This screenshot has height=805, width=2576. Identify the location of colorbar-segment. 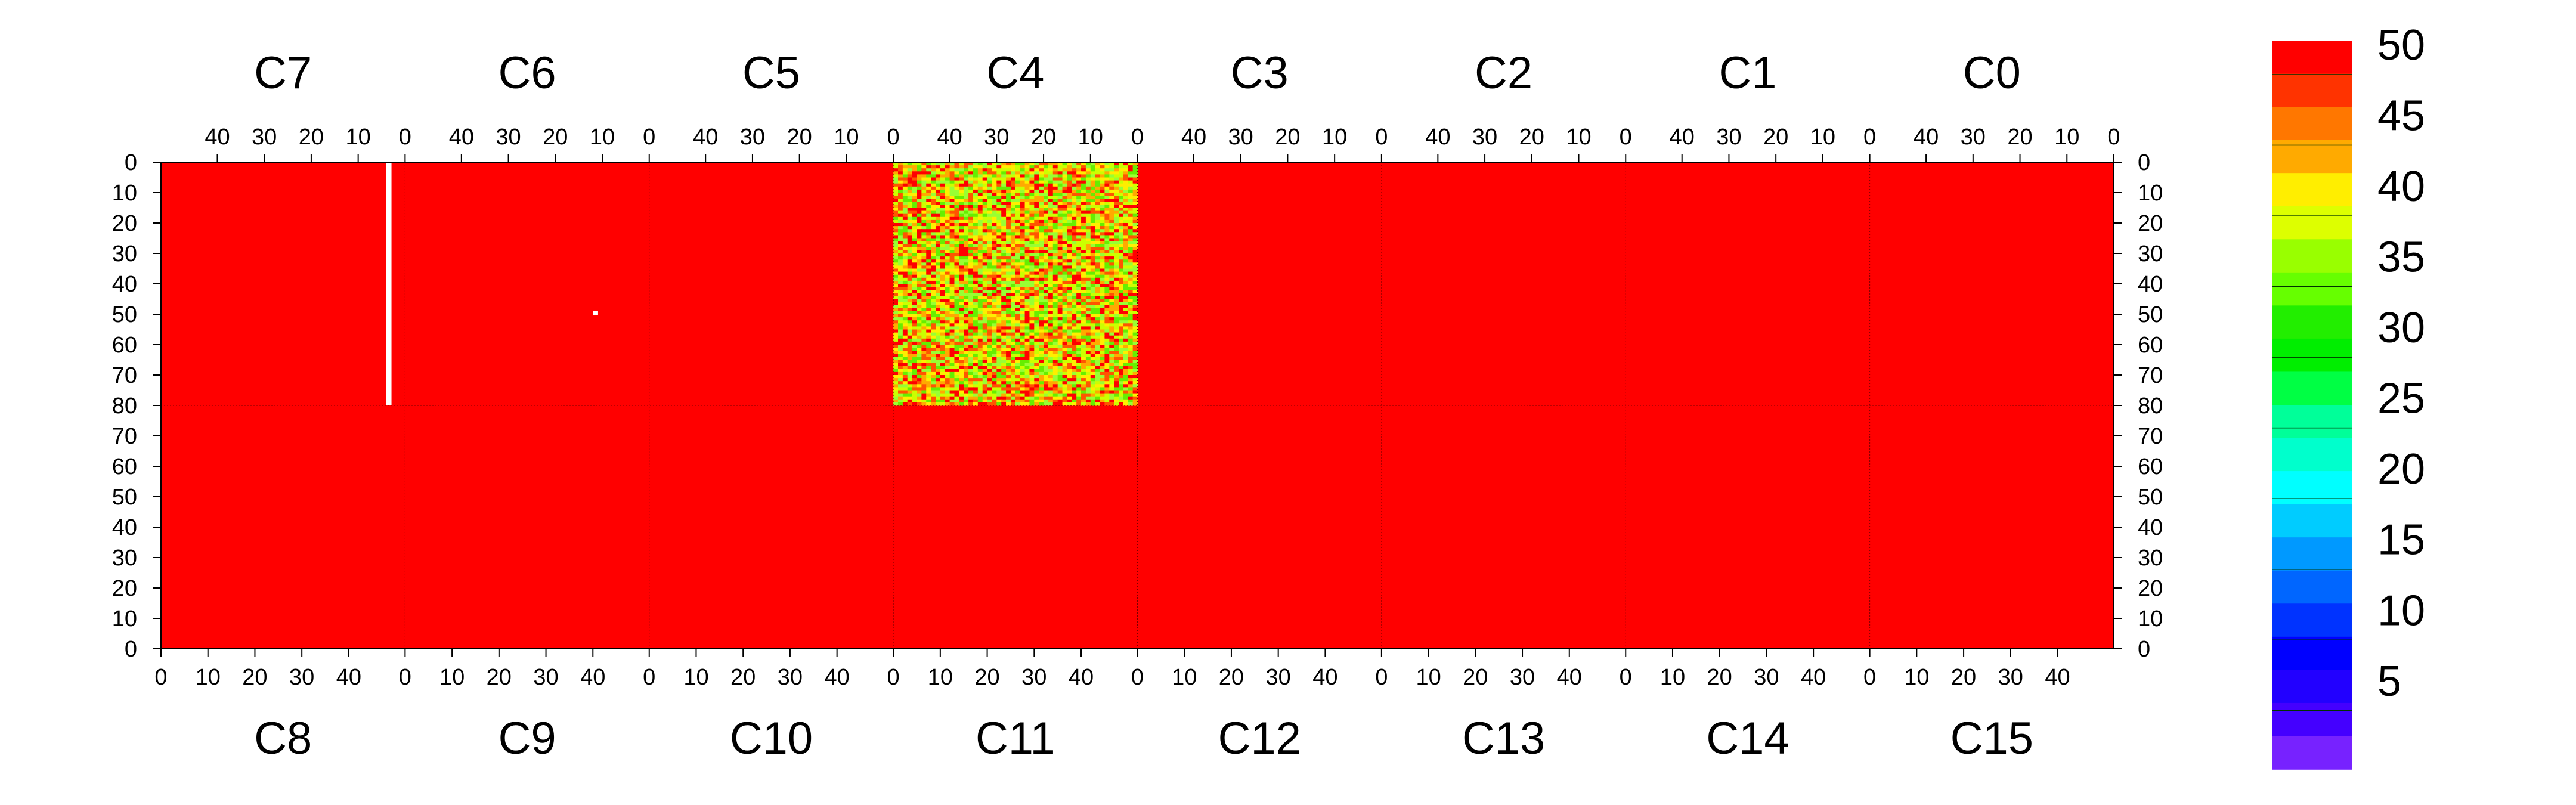
(2312, 753).